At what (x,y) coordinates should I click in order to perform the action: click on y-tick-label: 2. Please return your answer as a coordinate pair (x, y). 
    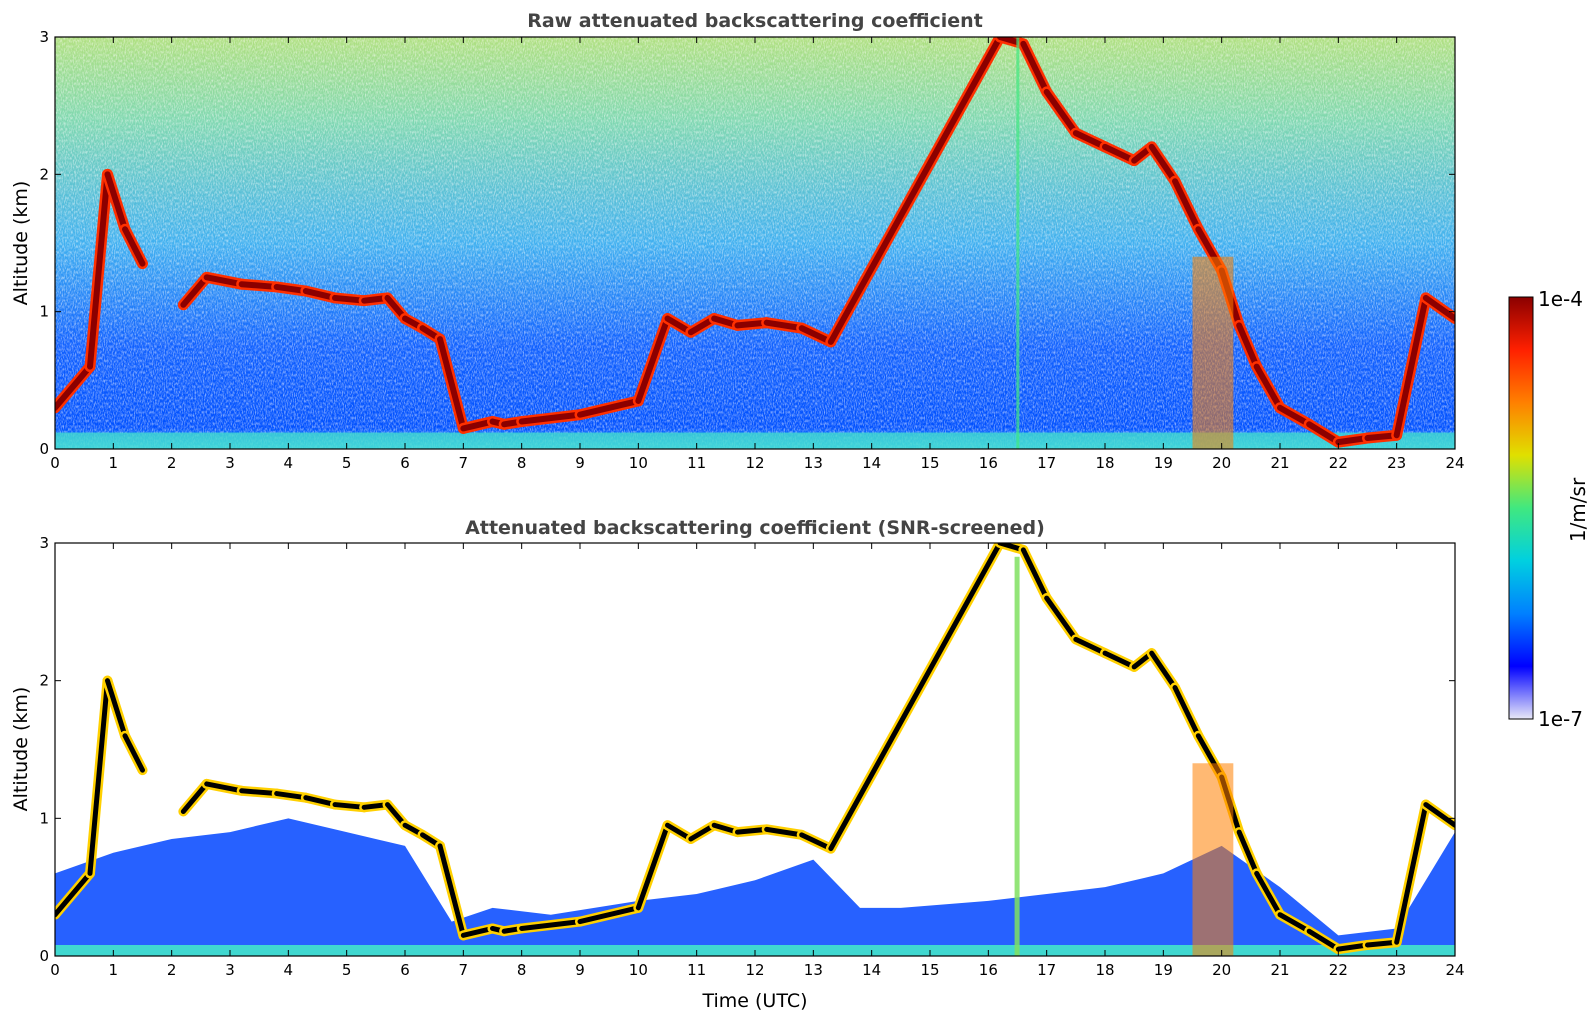
    Looking at the image, I should click on (44, 681).